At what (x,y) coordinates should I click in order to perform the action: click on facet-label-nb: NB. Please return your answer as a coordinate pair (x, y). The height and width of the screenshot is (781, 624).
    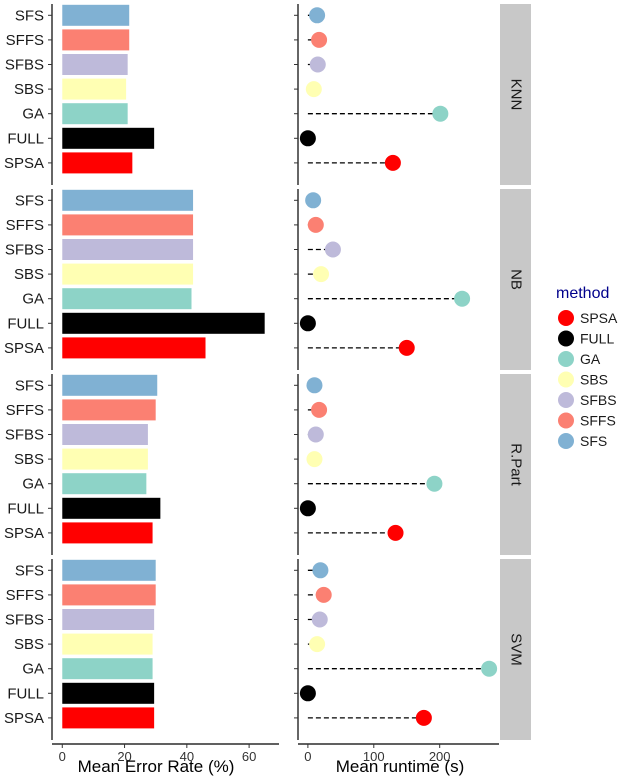
    Looking at the image, I should click on (516, 279).